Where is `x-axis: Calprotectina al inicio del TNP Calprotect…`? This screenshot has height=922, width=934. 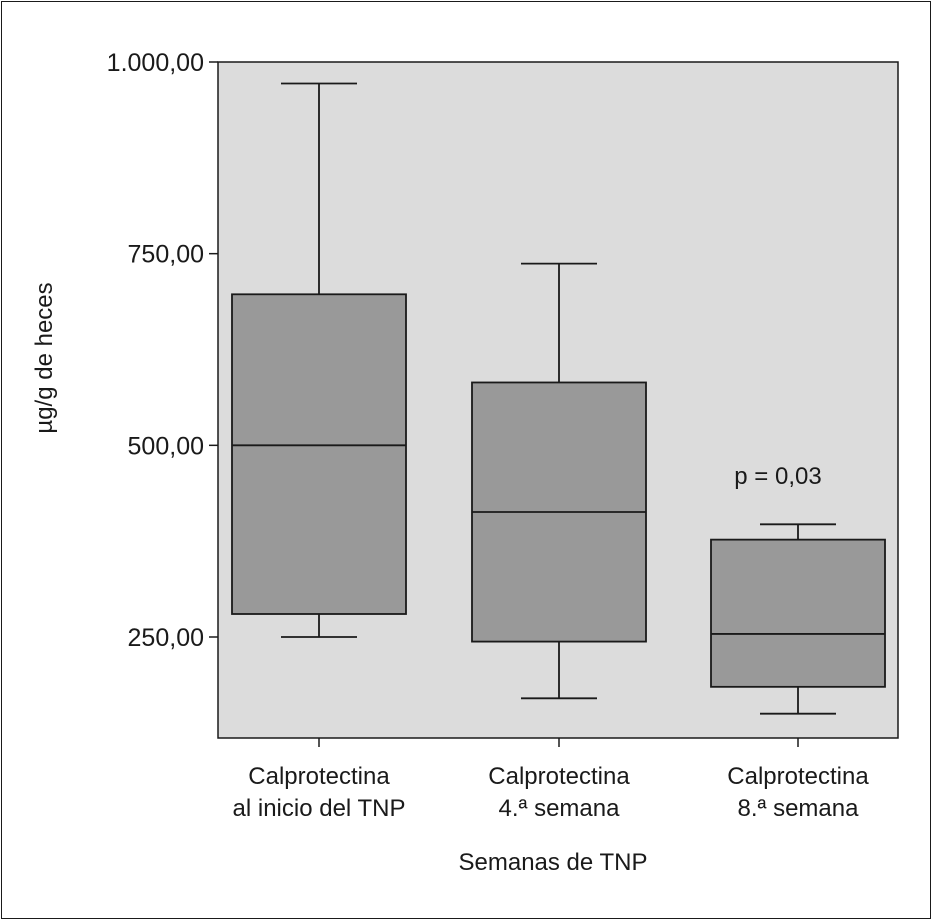 x-axis: Calprotectina al inicio del TNP Calprotect… is located at coordinates (551, 780).